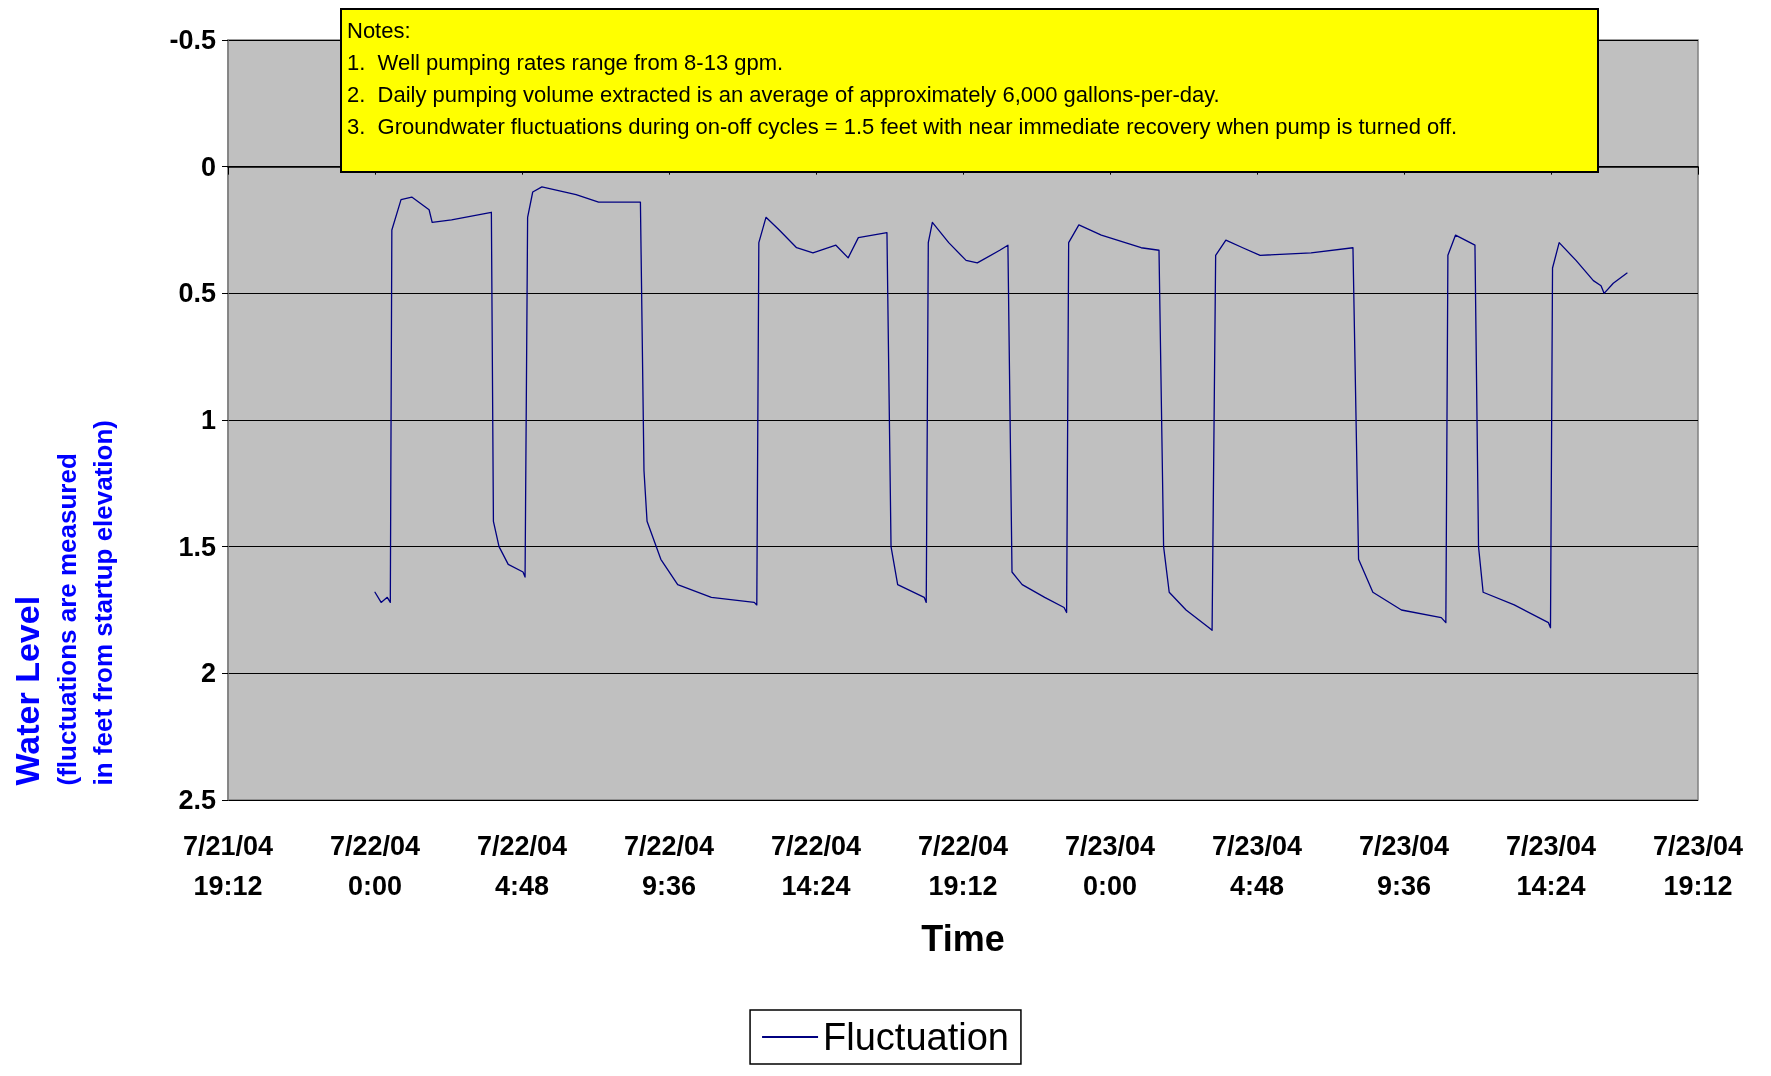 The image size is (1771, 1076). Describe the element at coordinates (1257, 866) in the screenshot. I see `x-tick-label: 7/23/04 4:48` at that location.